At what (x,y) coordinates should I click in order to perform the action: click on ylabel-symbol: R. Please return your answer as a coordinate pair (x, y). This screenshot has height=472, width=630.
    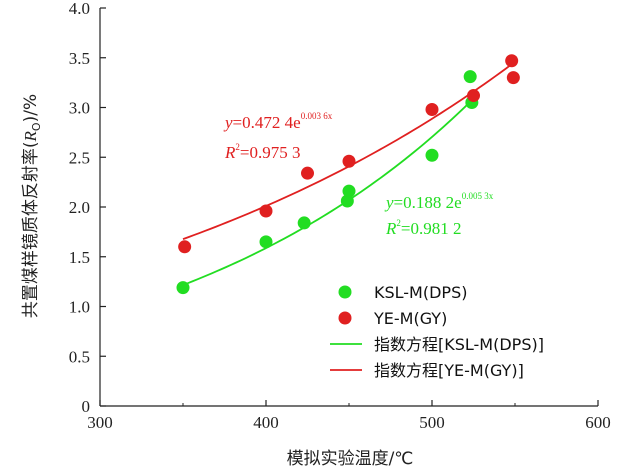
    Looking at the image, I should click on (30, 136).